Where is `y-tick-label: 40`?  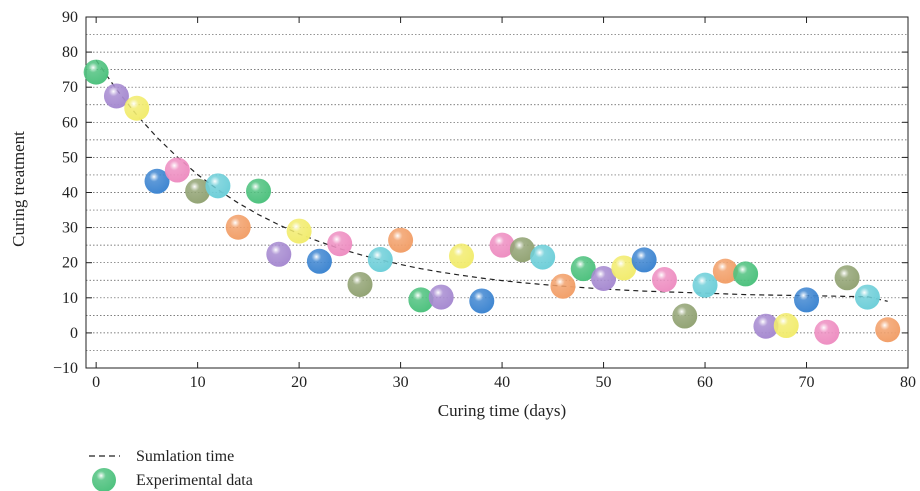
y-tick-label: 40 is located at coordinates (70, 193).